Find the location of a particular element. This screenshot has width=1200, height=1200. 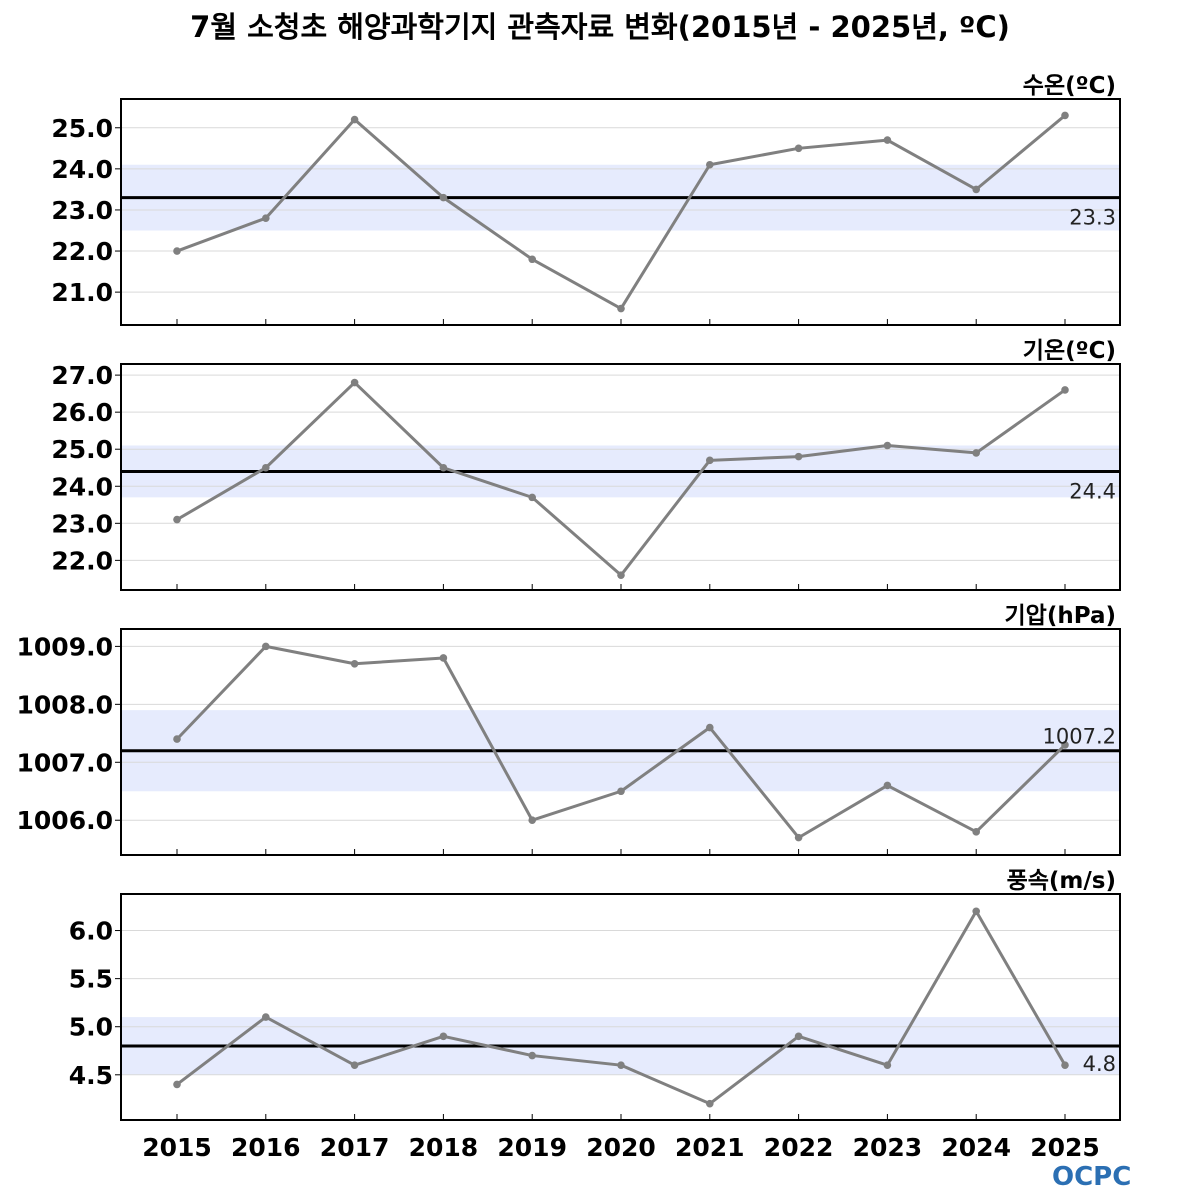

panel-4-title: 풍속(m/s) is located at coordinates (1061, 881).